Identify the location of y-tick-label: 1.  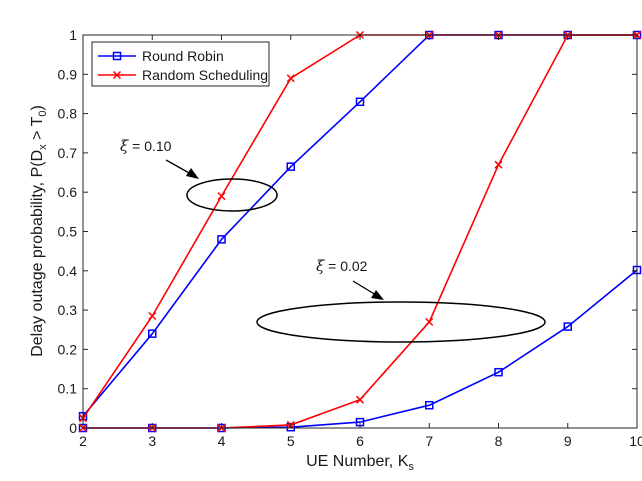
(73, 35).